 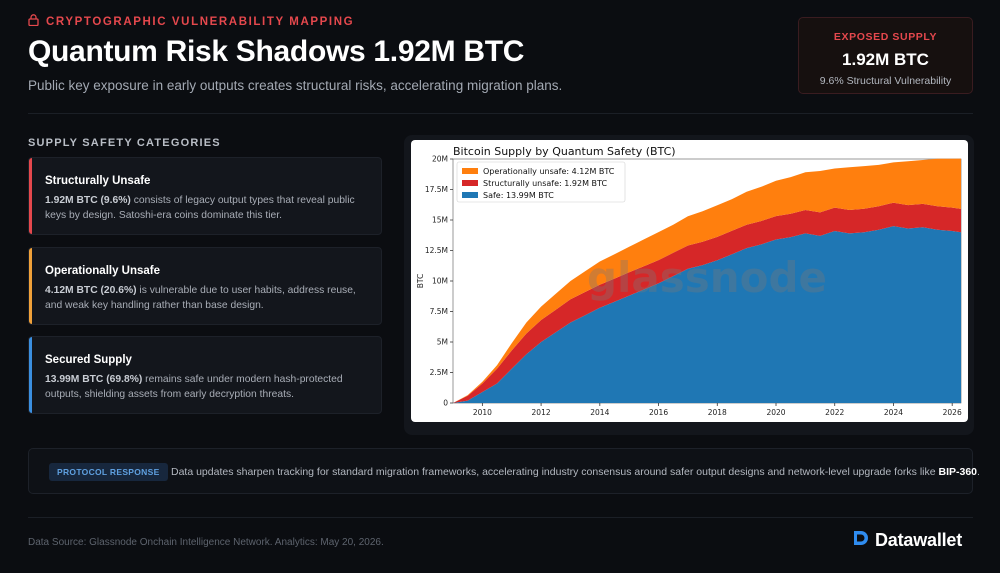 I want to click on kpi-subtext: 9.6% Structural Vulnerability, so click(x=885, y=81).